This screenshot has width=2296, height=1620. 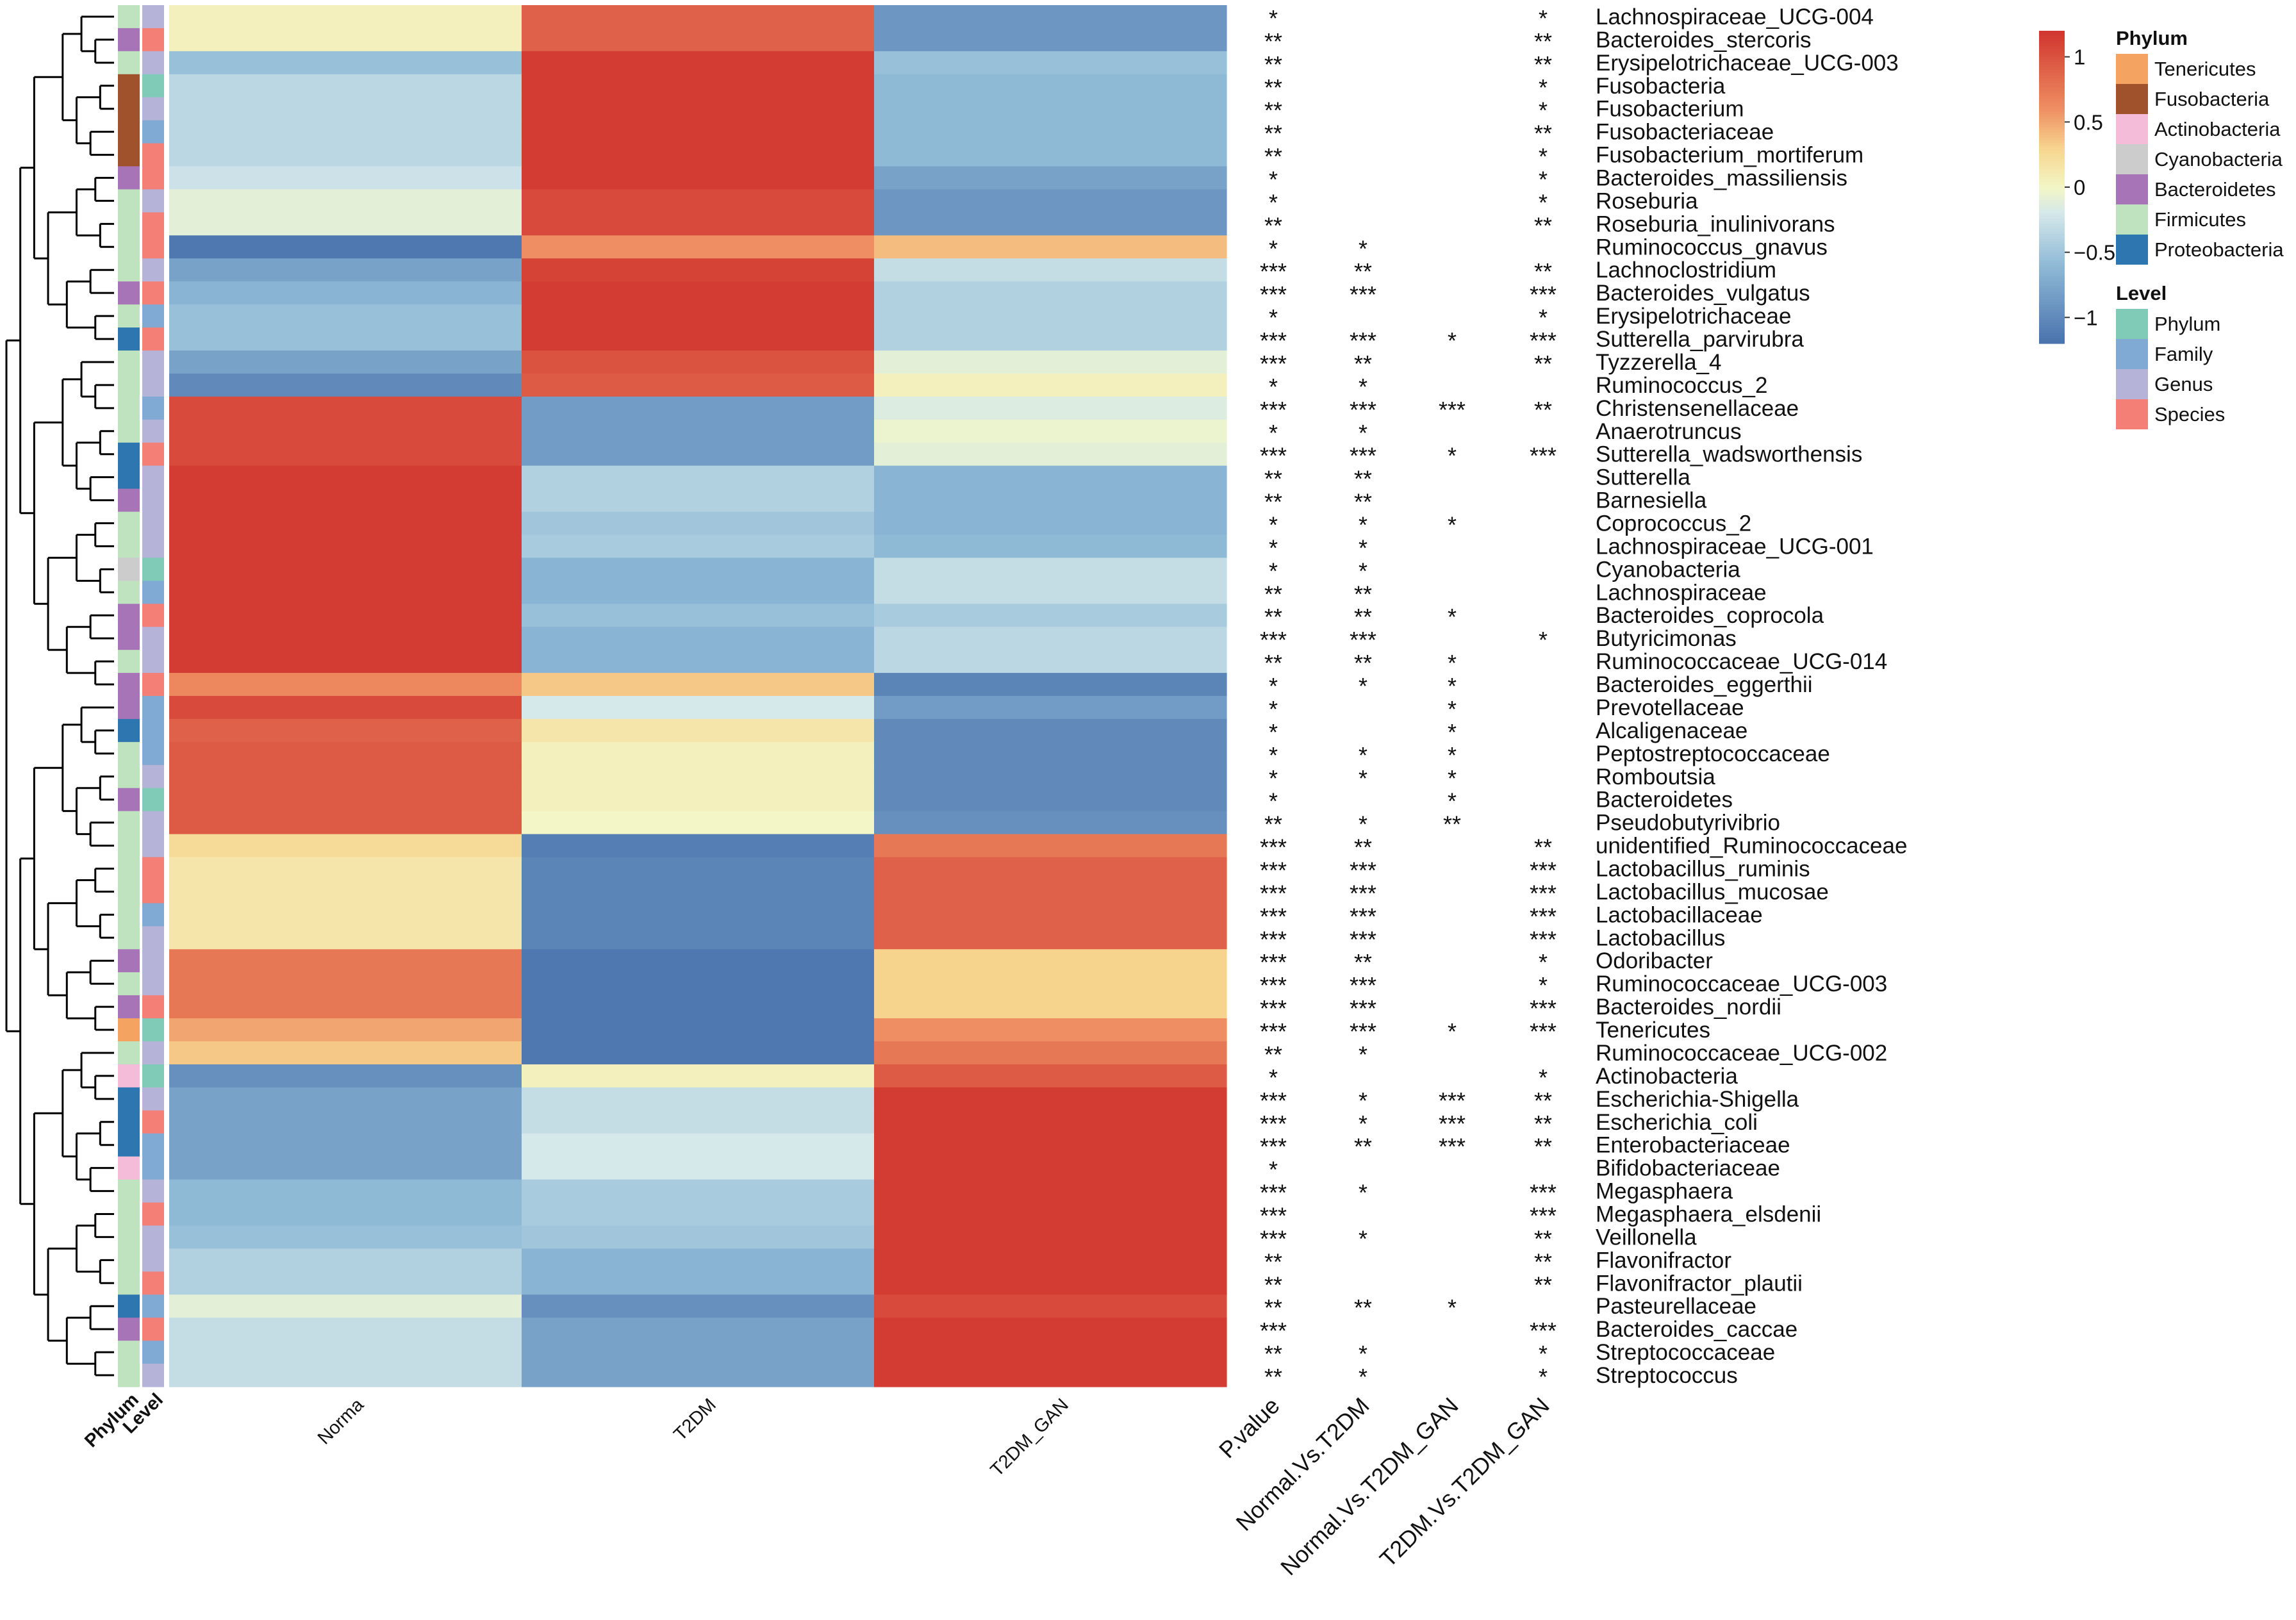 I want to click on phylum-legend-item-label: Tenericutes, so click(x=2205, y=69).